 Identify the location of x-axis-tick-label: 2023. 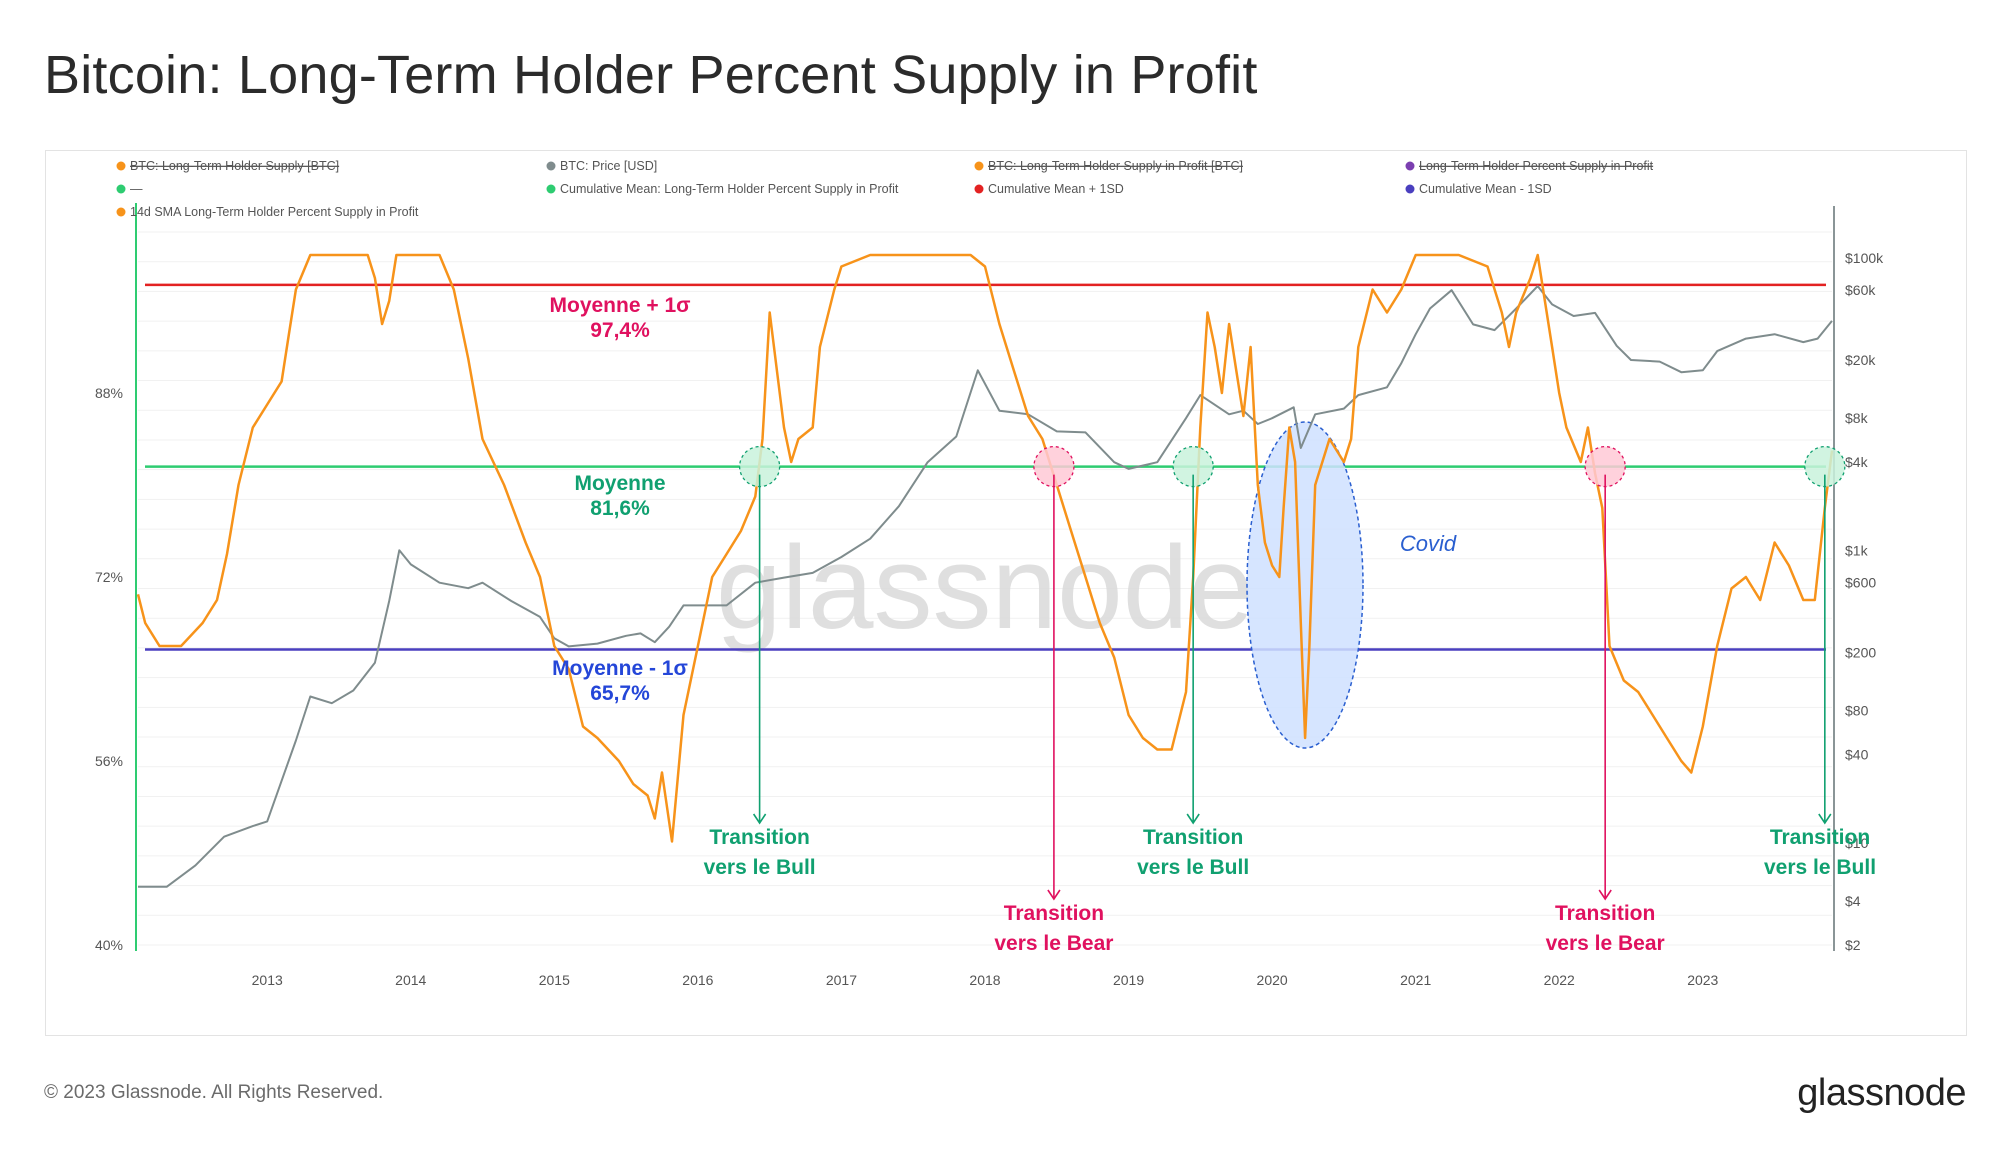
(1702, 980).